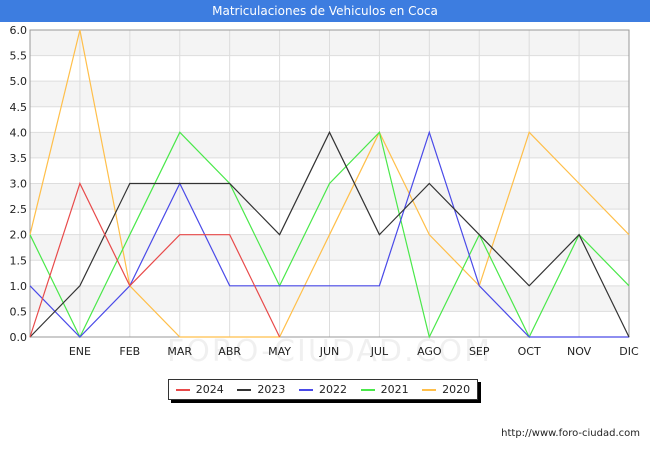  What do you see at coordinates (155, 259) in the screenshot?
I see `series-line-2024` at bounding box center [155, 259].